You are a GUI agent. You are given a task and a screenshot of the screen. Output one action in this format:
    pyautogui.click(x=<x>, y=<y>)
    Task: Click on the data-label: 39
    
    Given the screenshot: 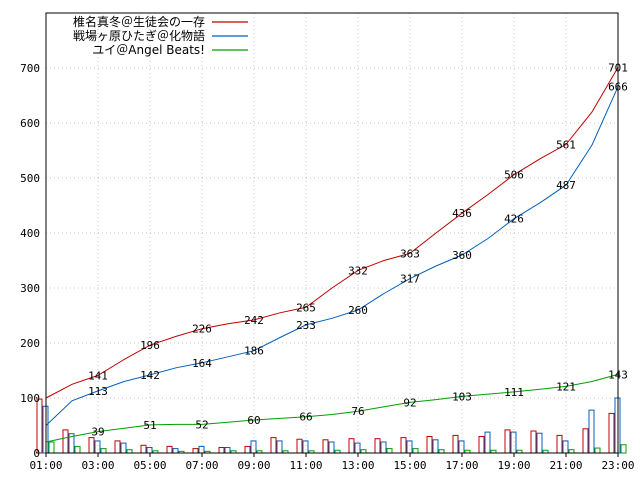 What is the action you would take?
    pyautogui.click(x=97, y=432)
    